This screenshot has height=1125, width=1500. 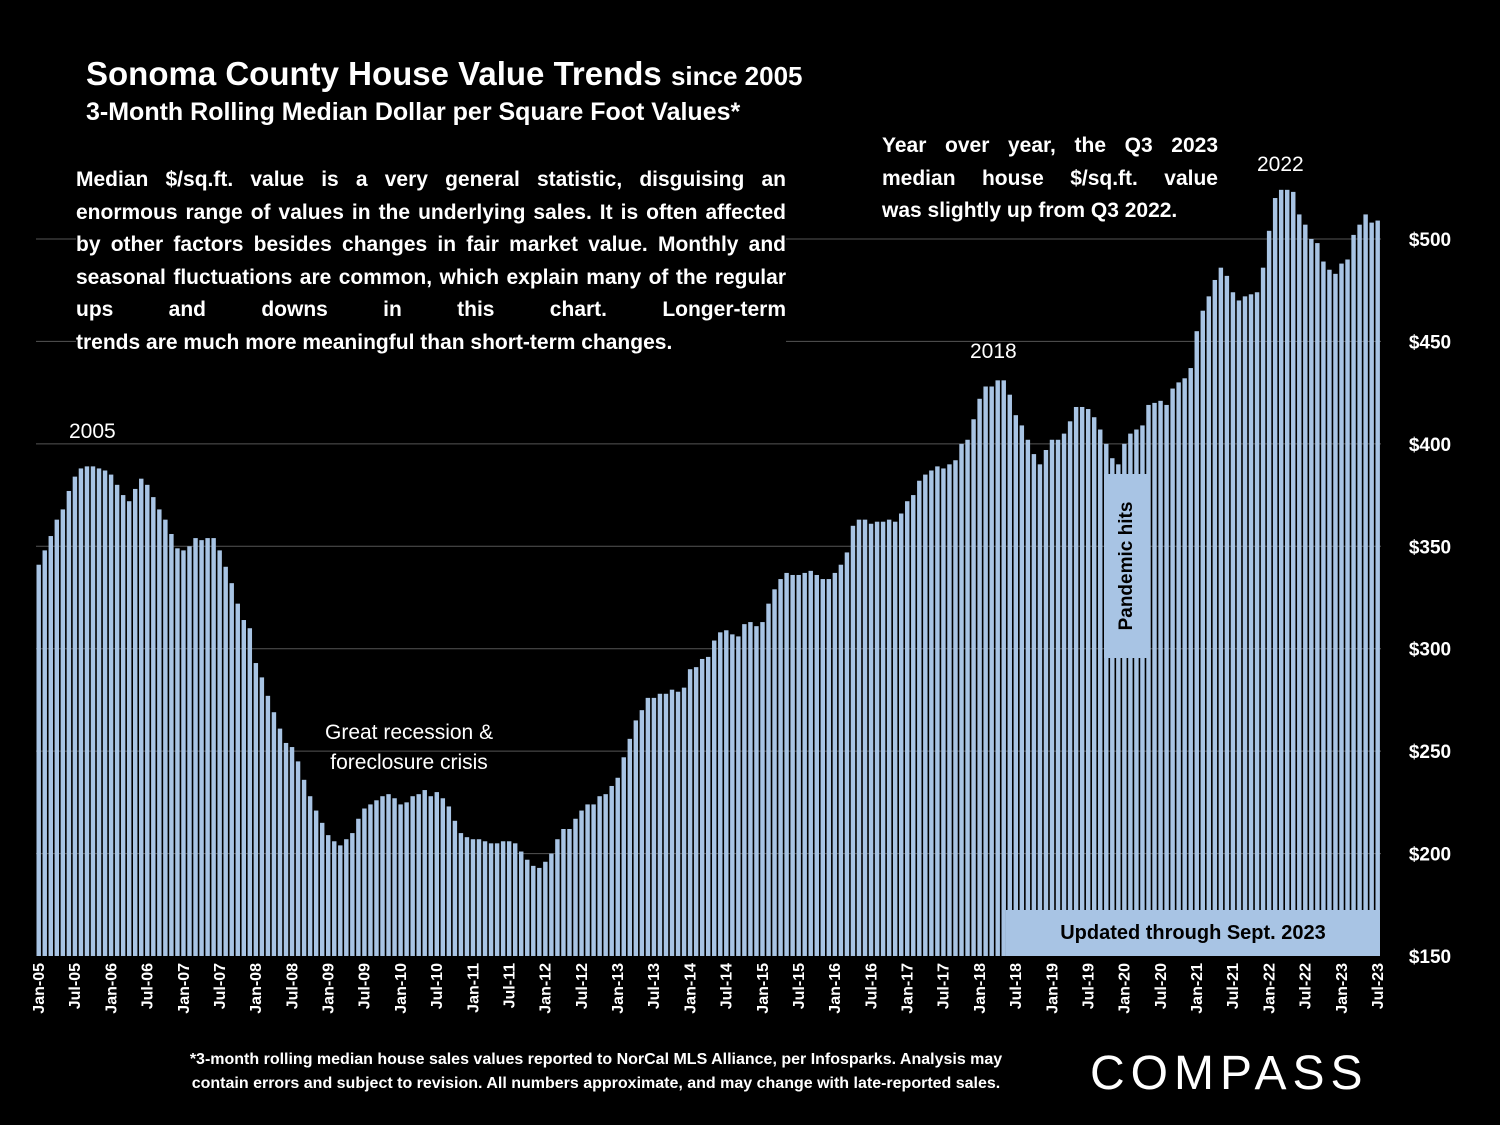 I want to click on x-tick-label: Jan-14, so click(x=690, y=988).